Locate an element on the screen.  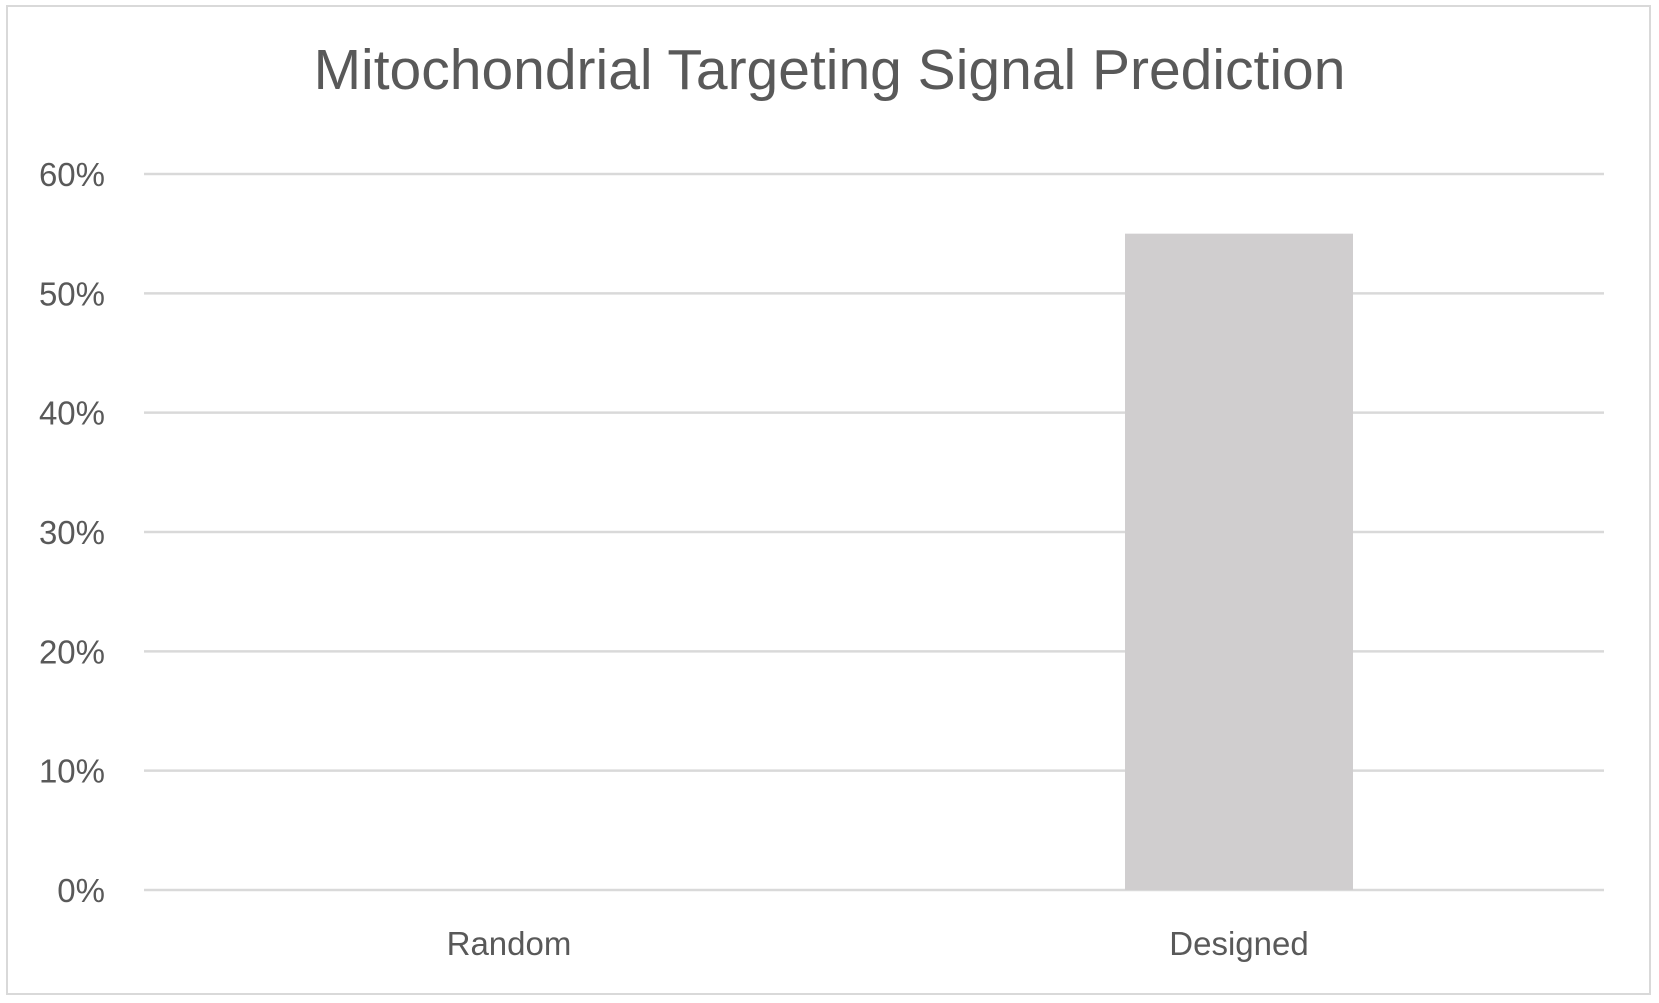
y-tick-label: 0% is located at coordinates (81, 890).